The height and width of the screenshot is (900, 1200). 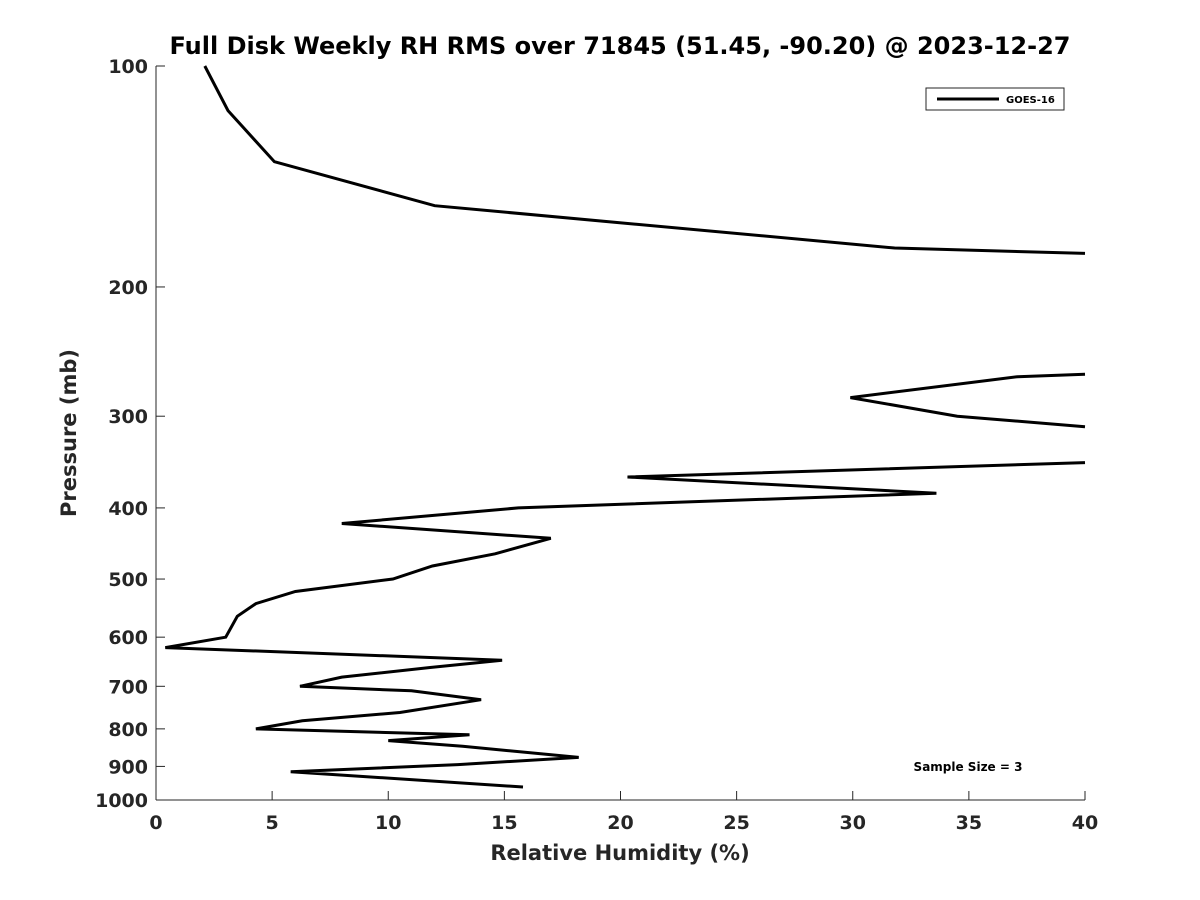 What do you see at coordinates (155, 823) in the screenshot?
I see `x-tick-label: 0` at bounding box center [155, 823].